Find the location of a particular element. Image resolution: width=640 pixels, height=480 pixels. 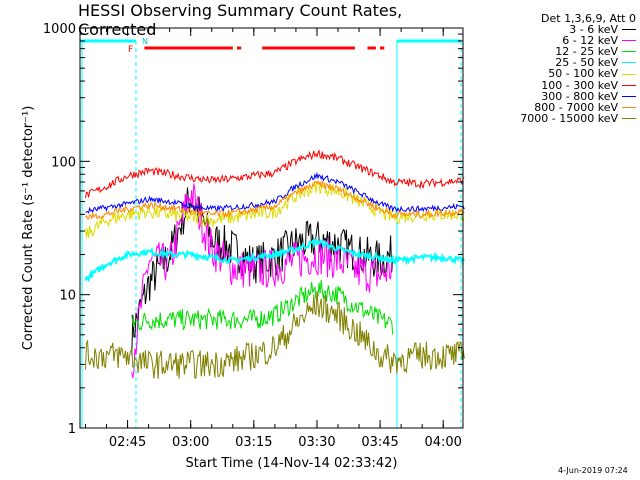

legend-item: 12 - 25 keV is located at coordinates (558, 51).